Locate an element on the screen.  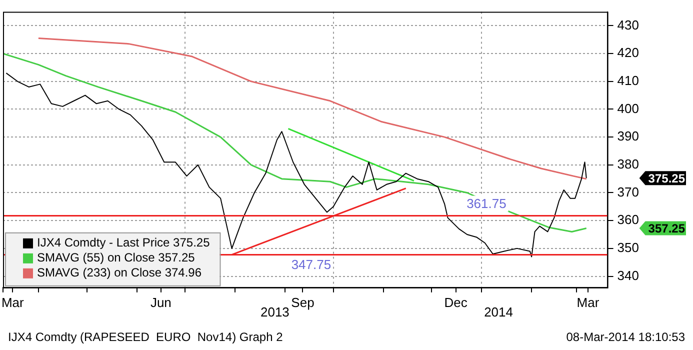
ref-line-label: 361.75 is located at coordinates (486, 203).